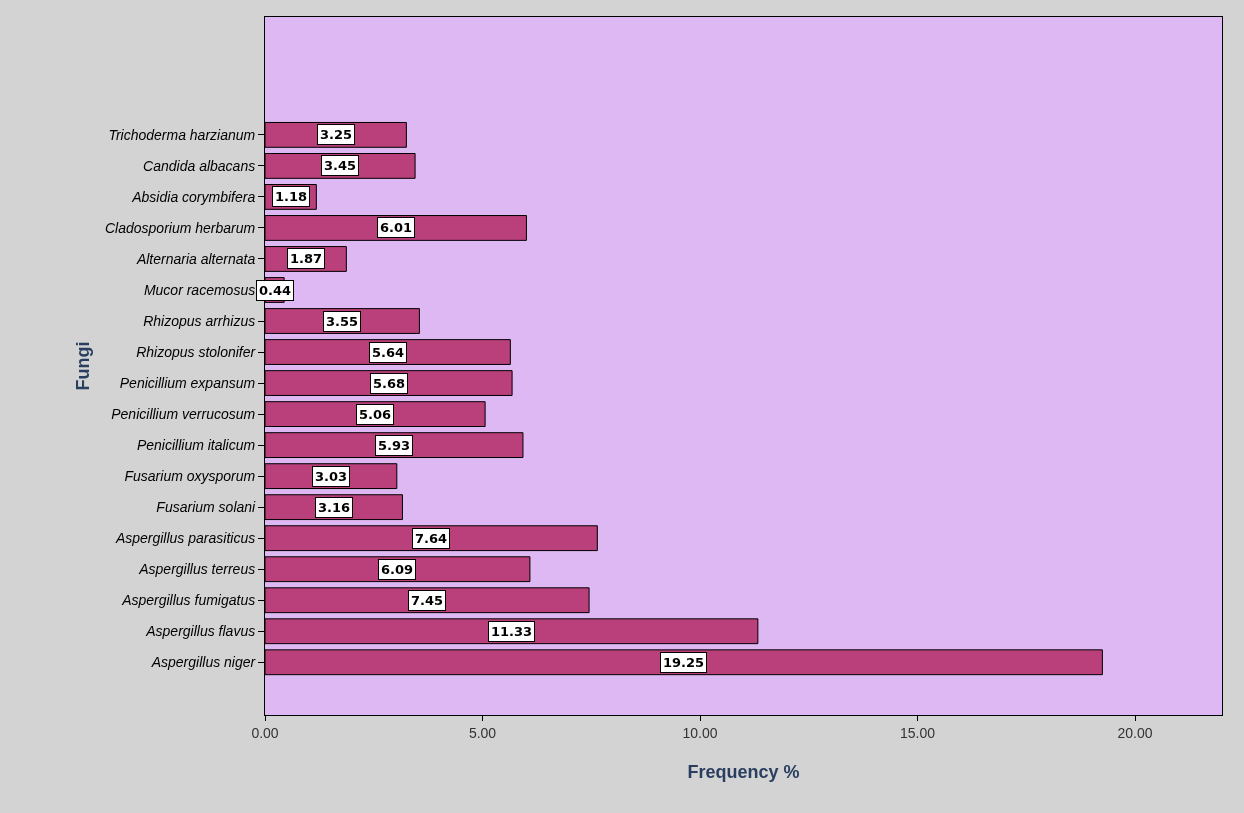 The height and width of the screenshot is (813, 1244). Describe the element at coordinates (197, 569) in the screenshot. I see `y-tick-label: Aspergillus terreus` at that location.